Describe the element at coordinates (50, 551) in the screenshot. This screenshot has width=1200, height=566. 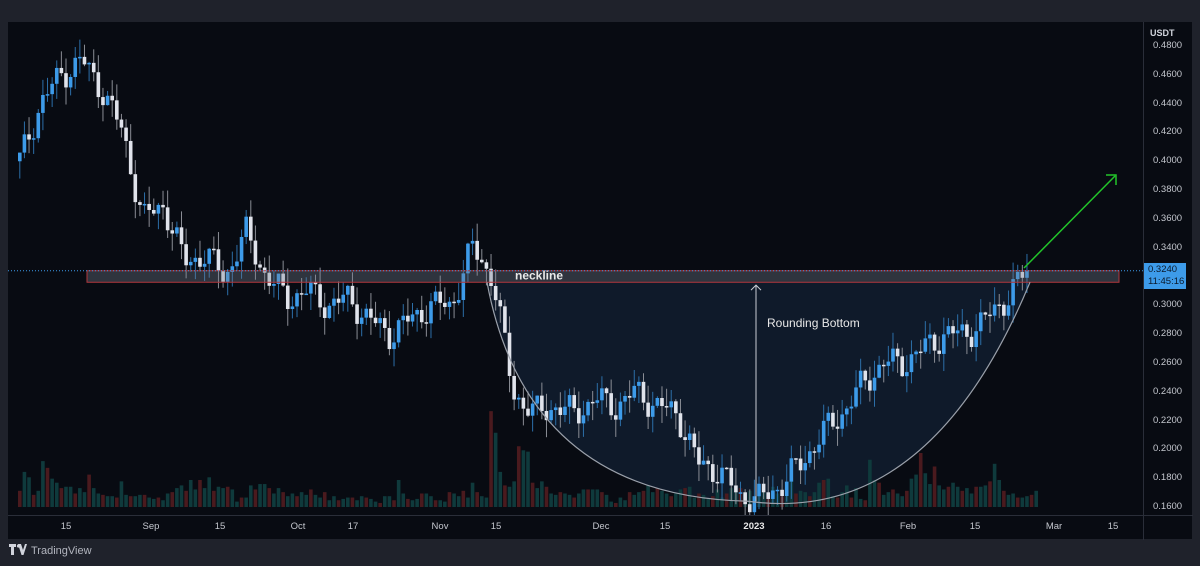
I see `tradingview-brand: TradingView` at that location.